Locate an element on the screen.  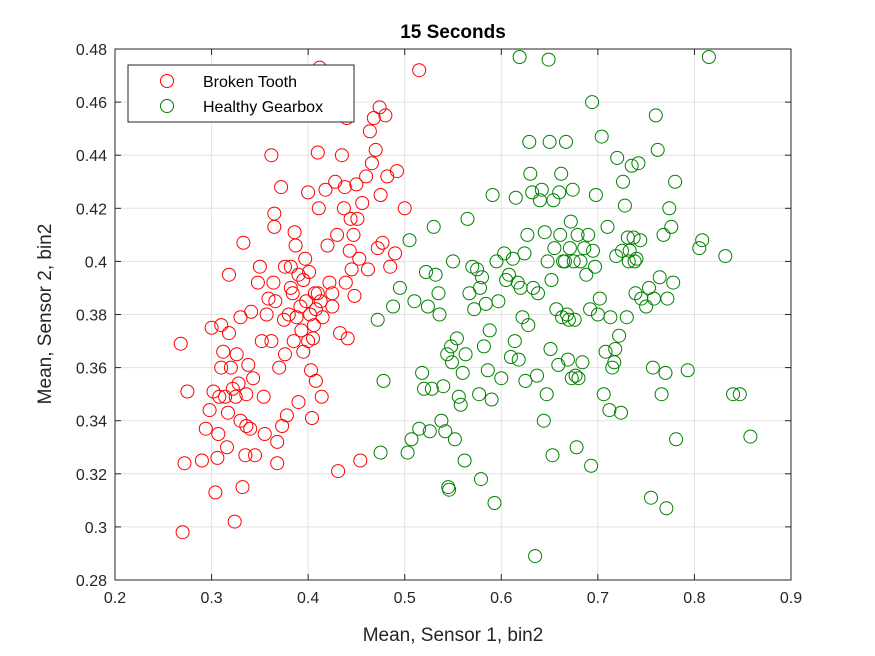
y-tick-label: 0.42 is located at coordinates (91, 209).